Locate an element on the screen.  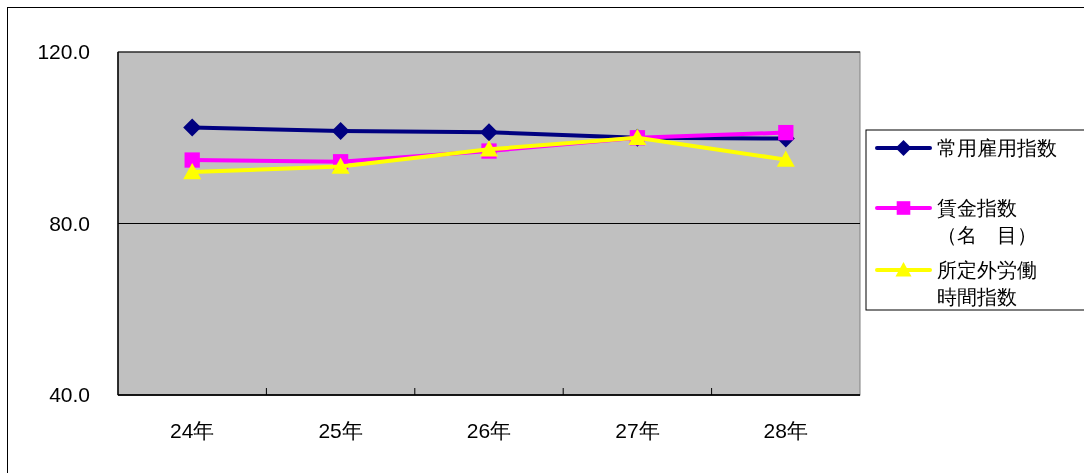
x-tick-label: 24年 is located at coordinates (192, 430).